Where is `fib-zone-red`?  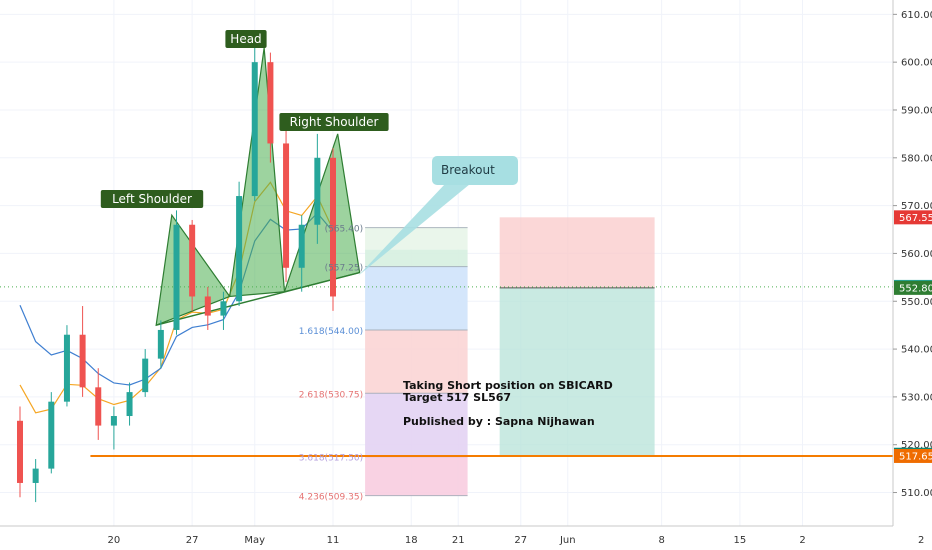 fib-zone-red is located at coordinates (416, 361).